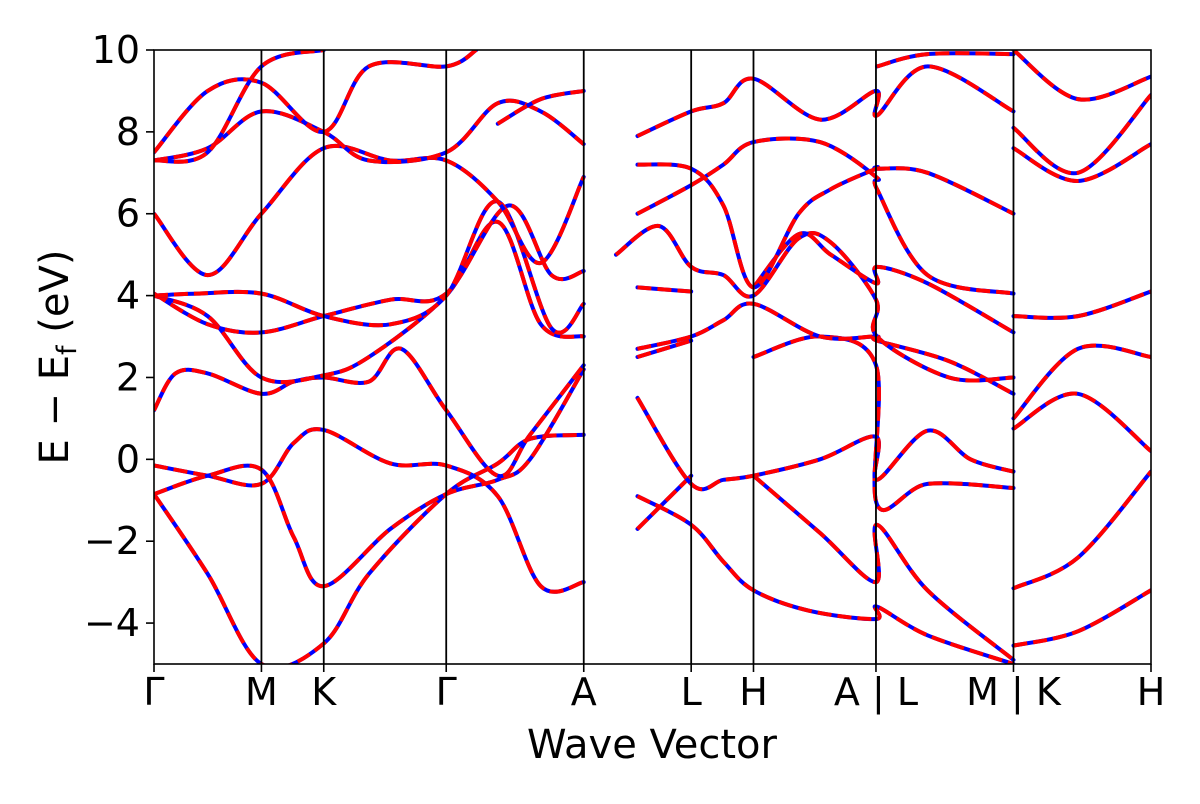 The height and width of the screenshot is (804, 1200). I want to click on y-tick-label: 4, so click(128, 296).